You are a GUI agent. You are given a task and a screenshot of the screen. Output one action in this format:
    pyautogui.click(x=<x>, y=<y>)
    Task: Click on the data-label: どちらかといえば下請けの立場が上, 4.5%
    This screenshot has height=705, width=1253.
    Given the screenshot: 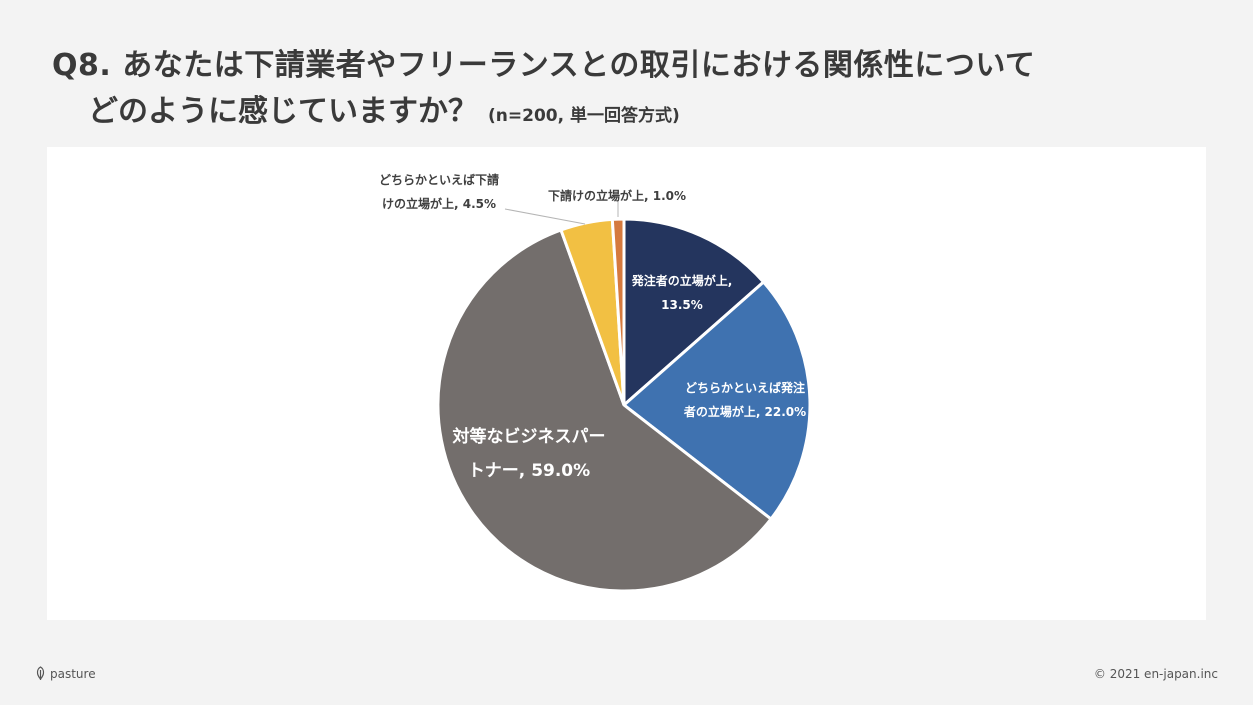 What is the action you would take?
    pyautogui.click(x=439, y=191)
    